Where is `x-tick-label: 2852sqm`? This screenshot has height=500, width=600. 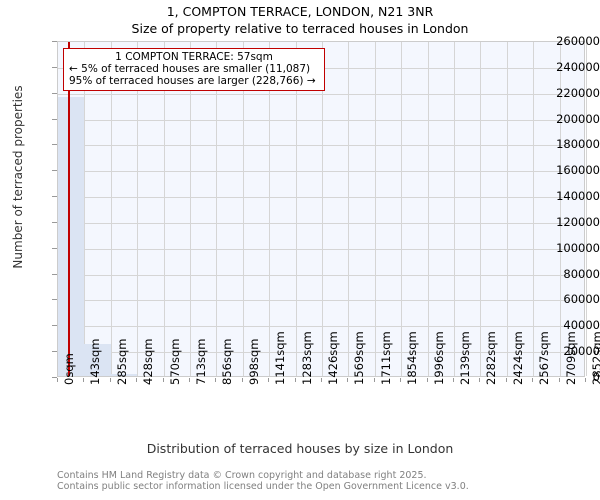
x-tick-label: 2852sqm is located at coordinates (595, 358).